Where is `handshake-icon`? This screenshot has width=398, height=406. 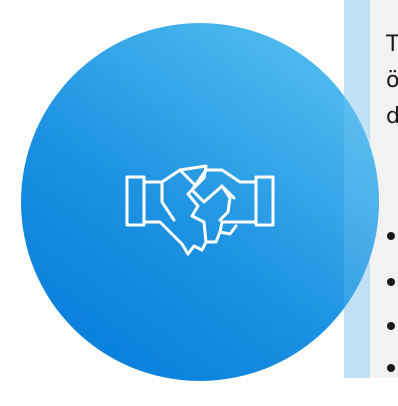 handshake-icon is located at coordinates (200, 207).